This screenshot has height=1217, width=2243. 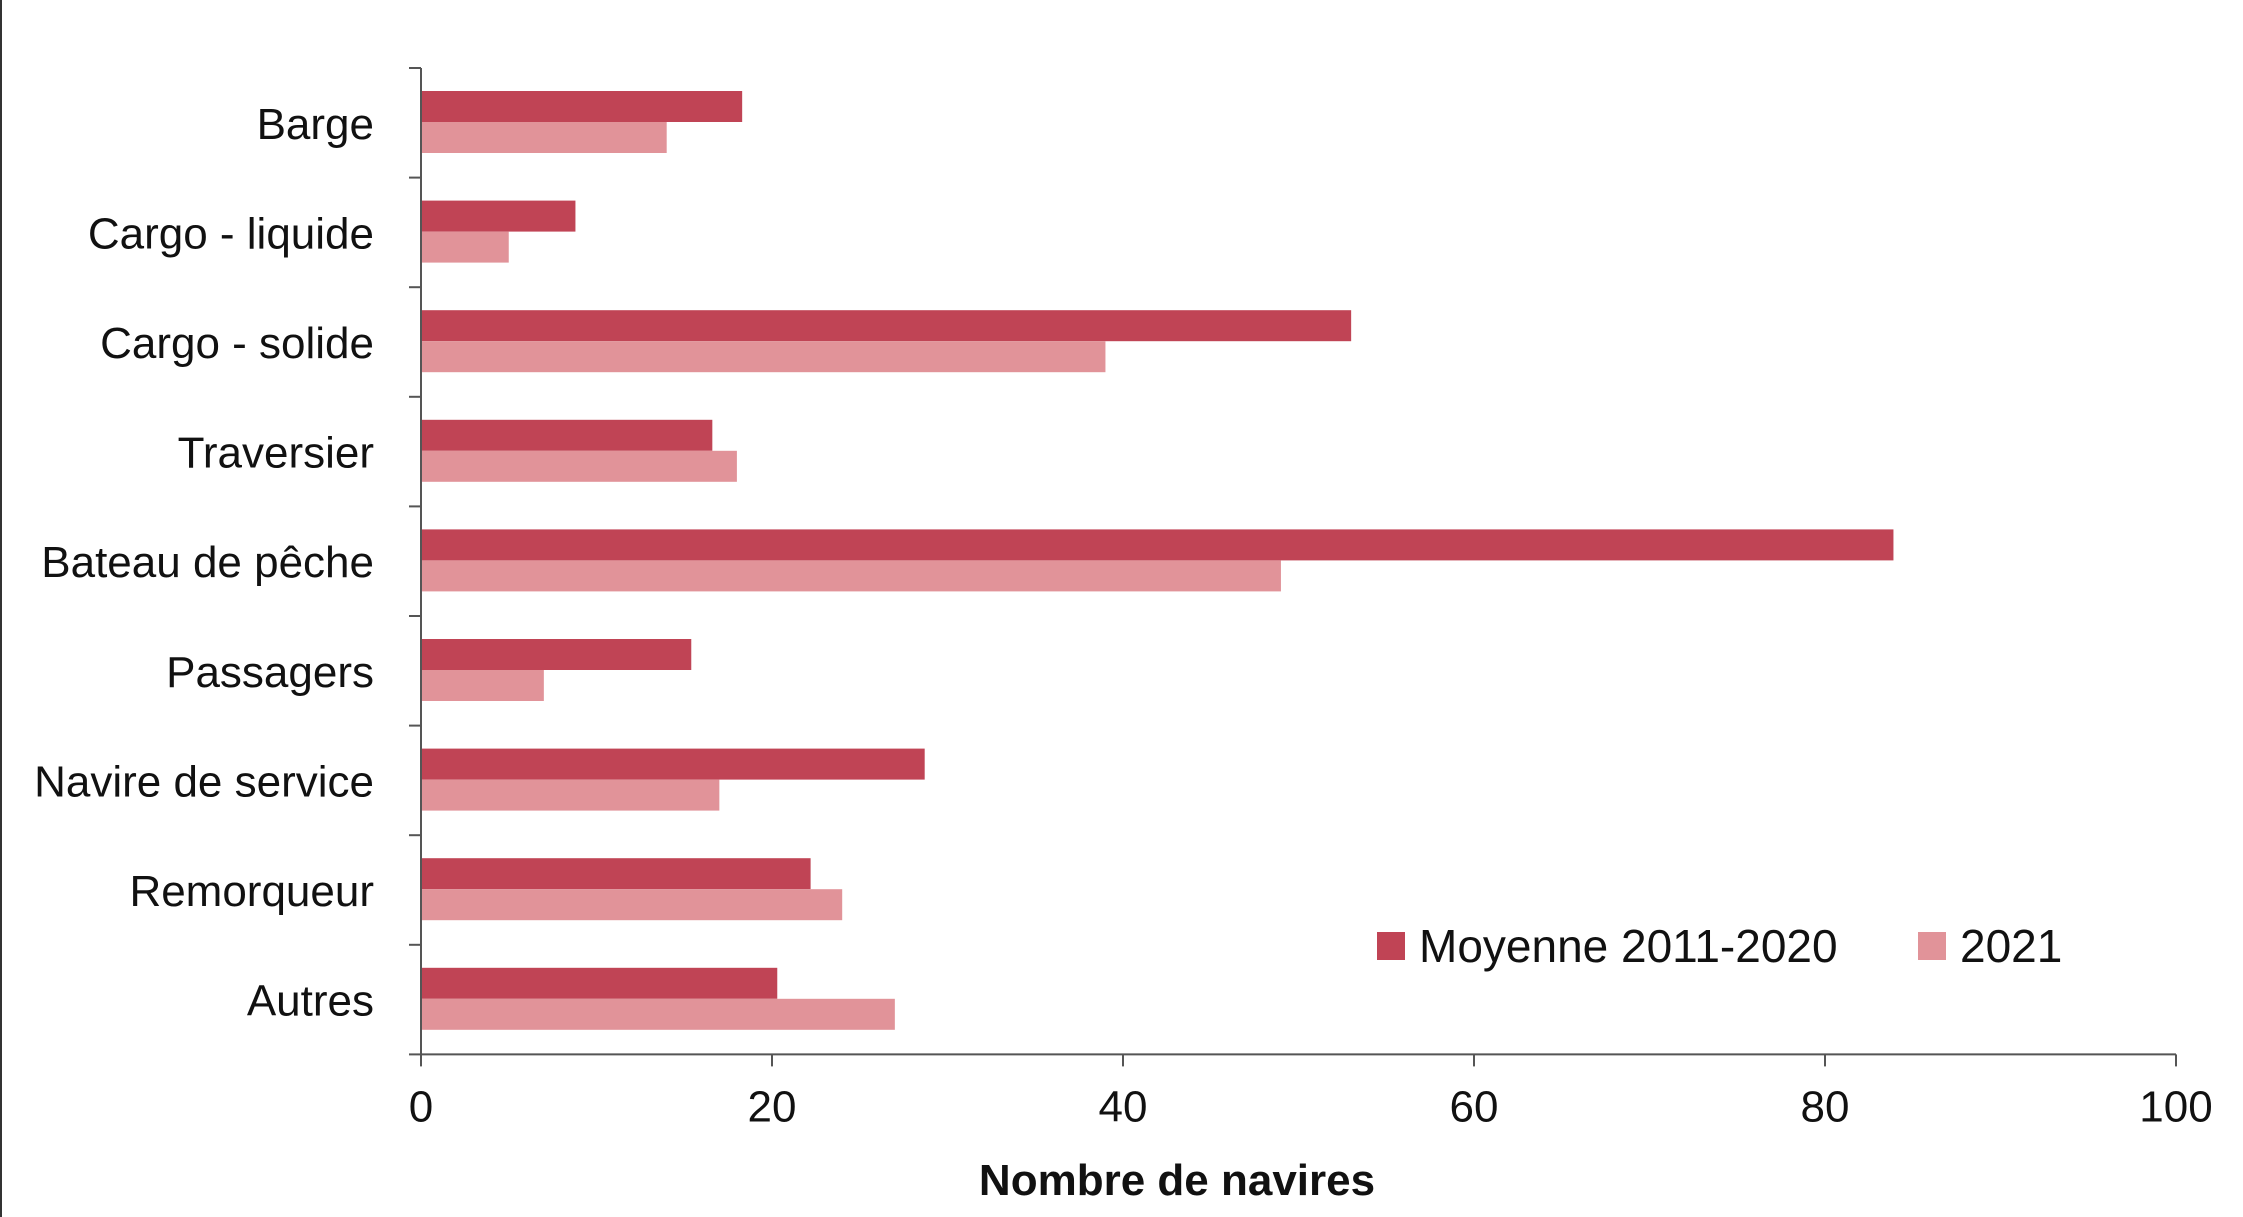 What do you see at coordinates (1177, 1180) in the screenshot?
I see `x-axis-title: Nombre de navires` at bounding box center [1177, 1180].